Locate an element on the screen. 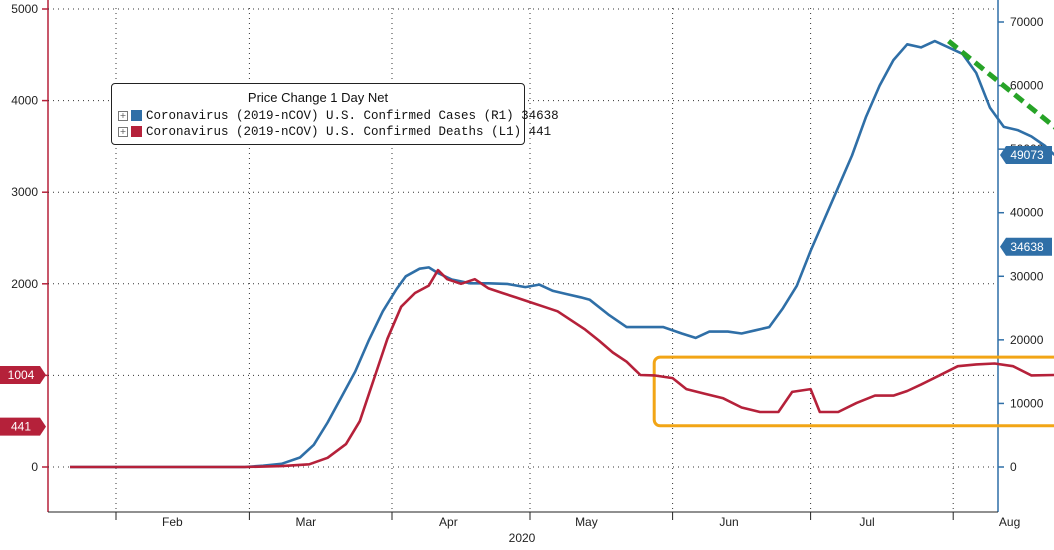 This screenshot has height=550, width=1054. left-tick-label: 0 is located at coordinates (34, 467).